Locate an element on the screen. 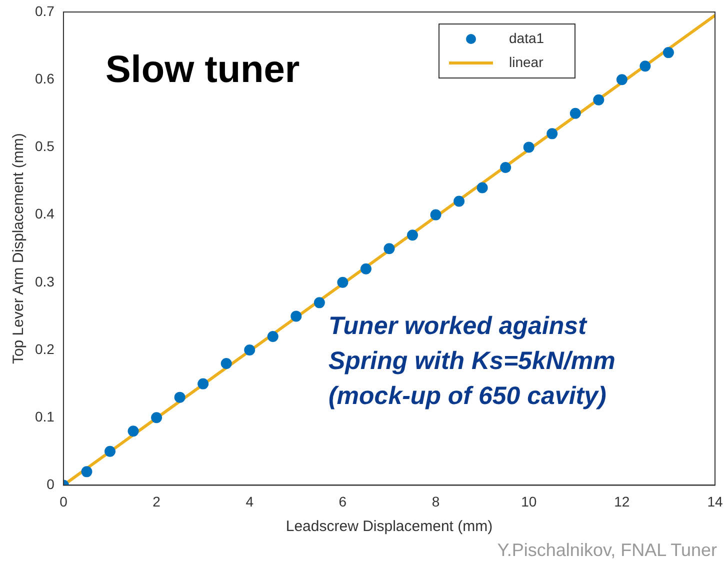 The height and width of the screenshot is (562, 727). x-tick-label: 10 is located at coordinates (529, 501).